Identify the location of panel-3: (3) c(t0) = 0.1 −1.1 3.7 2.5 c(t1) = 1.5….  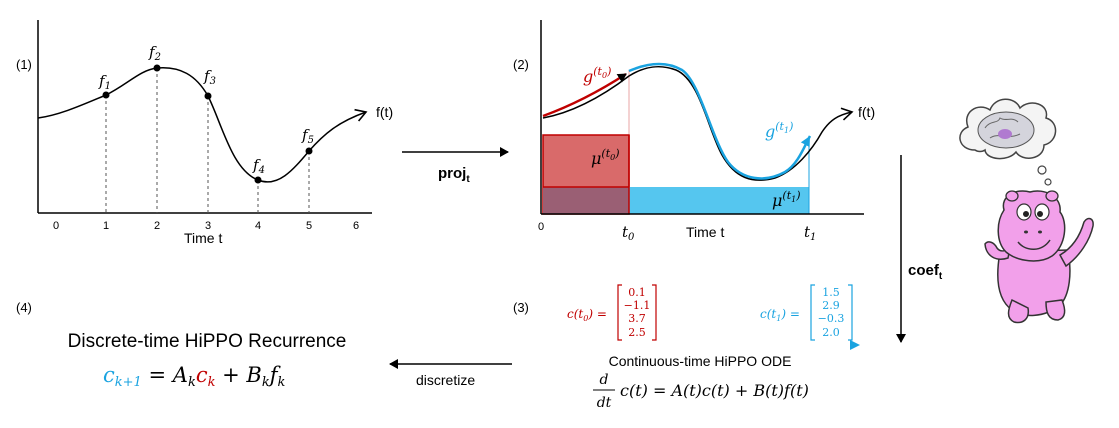
(686, 347).